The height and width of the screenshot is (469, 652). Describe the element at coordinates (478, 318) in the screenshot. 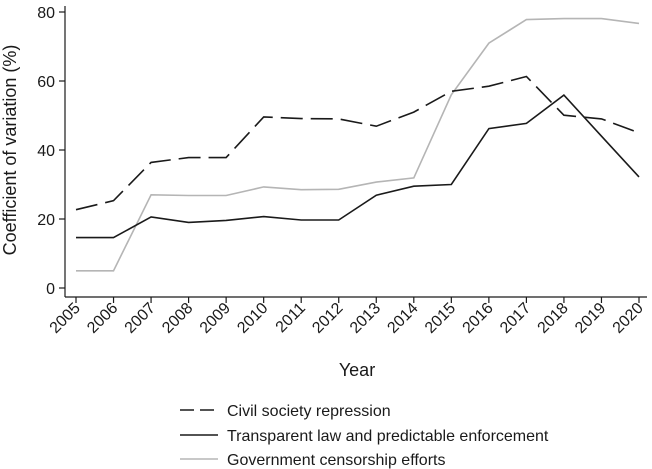

I see `x-tick-label: 2016` at that location.